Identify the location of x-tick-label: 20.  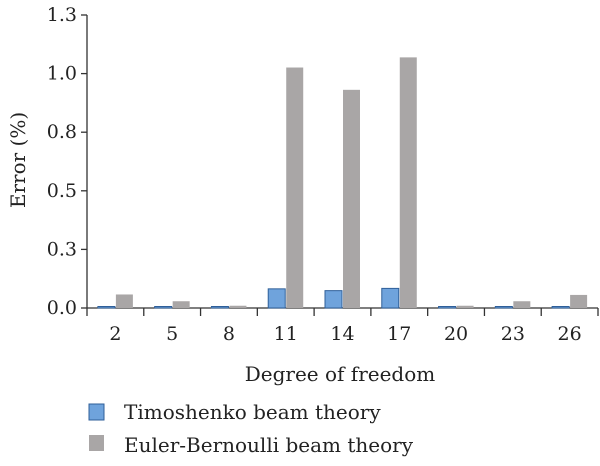
(456, 334).